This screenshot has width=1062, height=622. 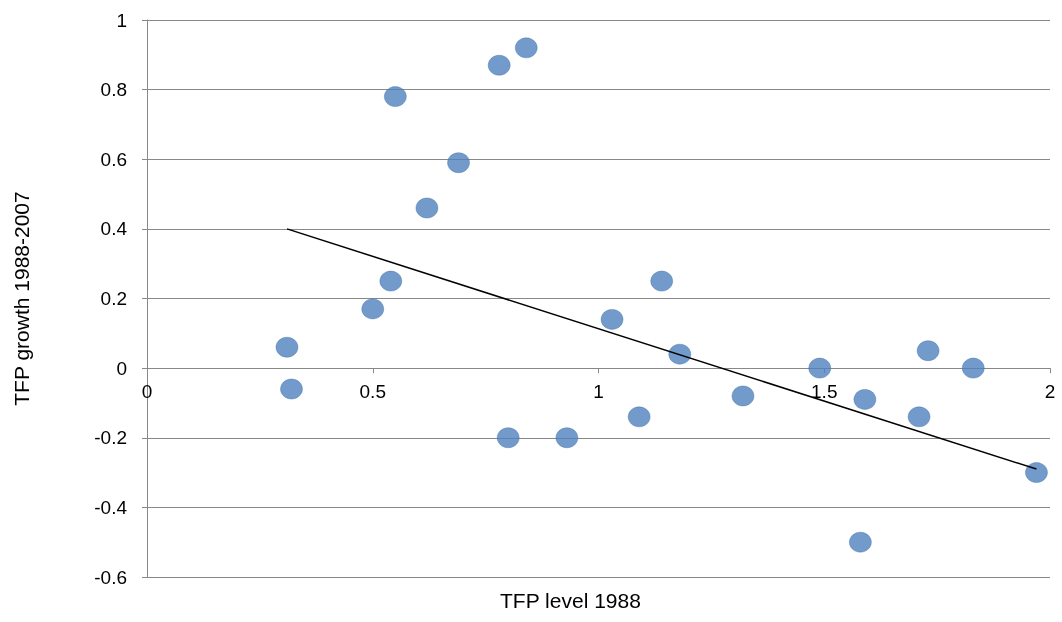 What do you see at coordinates (147, 392) in the screenshot?
I see `x-tick-label: 0` at bounding box center [147, 392].